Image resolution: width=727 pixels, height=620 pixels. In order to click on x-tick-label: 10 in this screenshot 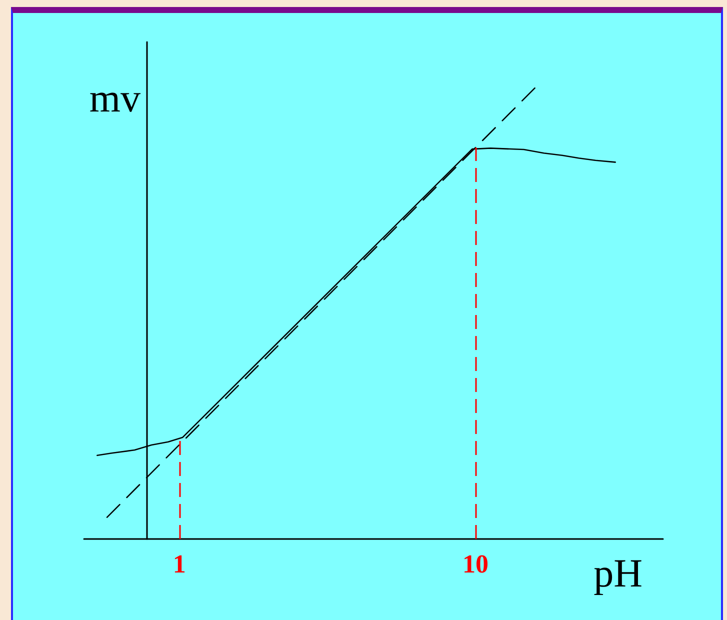, I will do `click(475, 564)`.